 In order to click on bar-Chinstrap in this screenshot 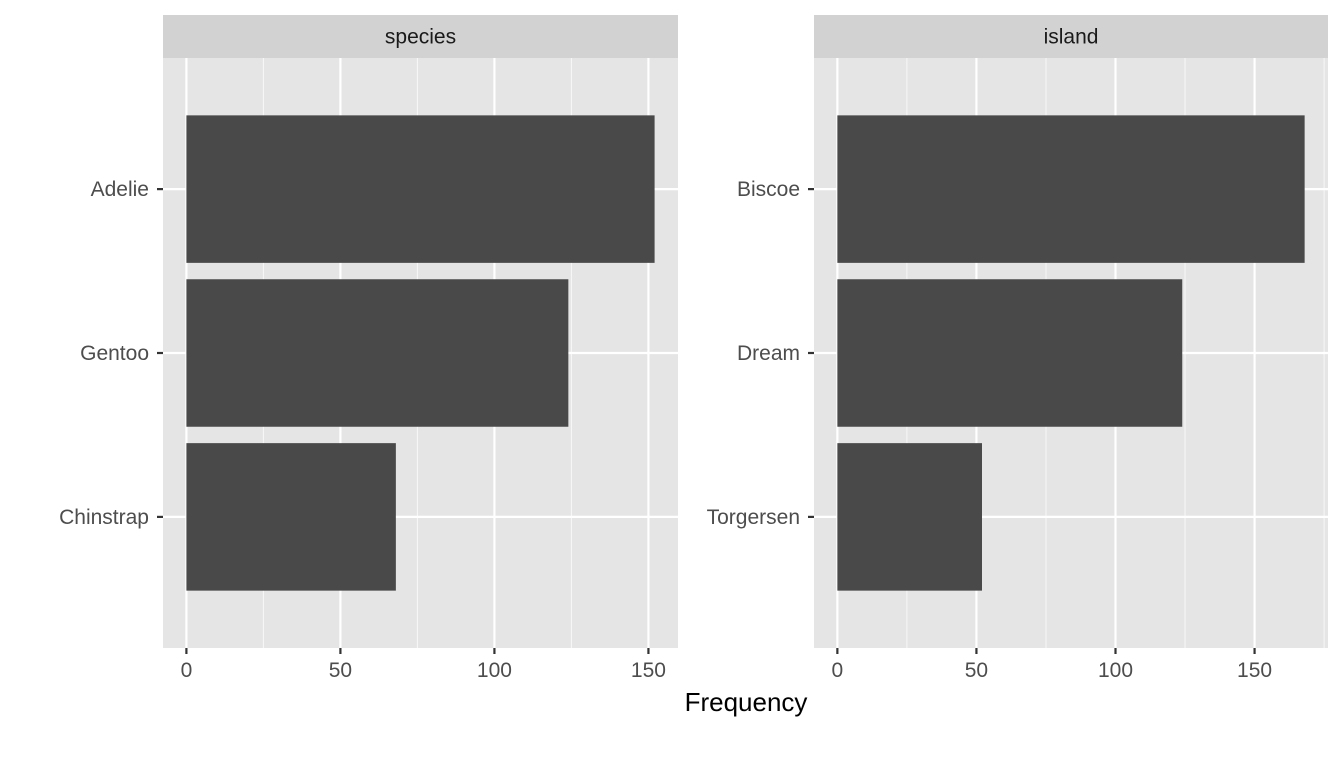, I will do `click(291, 517)`.